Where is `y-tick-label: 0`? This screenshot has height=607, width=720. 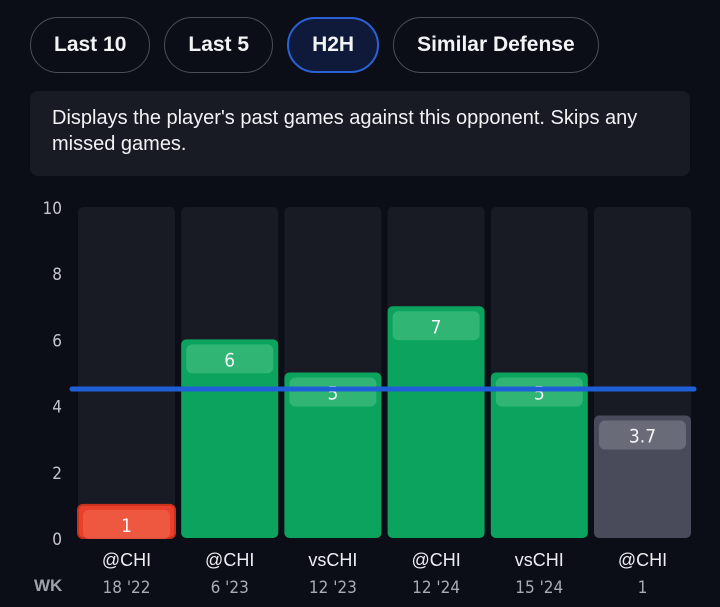
y-tick-label: 0 is located at coordinates (57, 540).